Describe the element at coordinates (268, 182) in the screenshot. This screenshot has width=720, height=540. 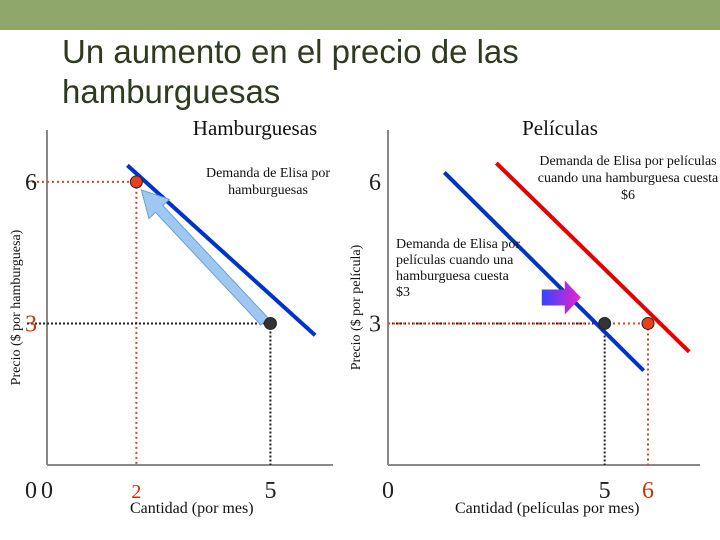
I see `hamburgers-demand-label-0: Demanda de Elisa por hamburguesas` at that location.